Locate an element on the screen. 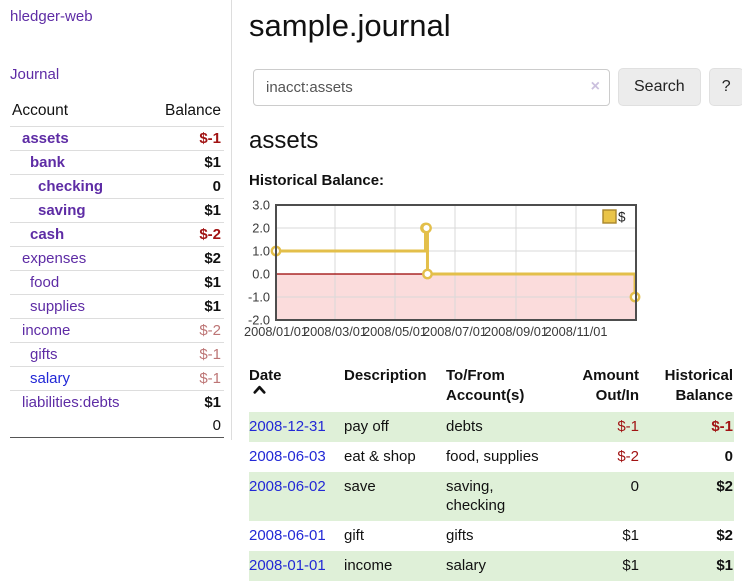 The width and height of the screenshot is (742, 582). transaction-amount: 0 is located at coordinates (599, 496).